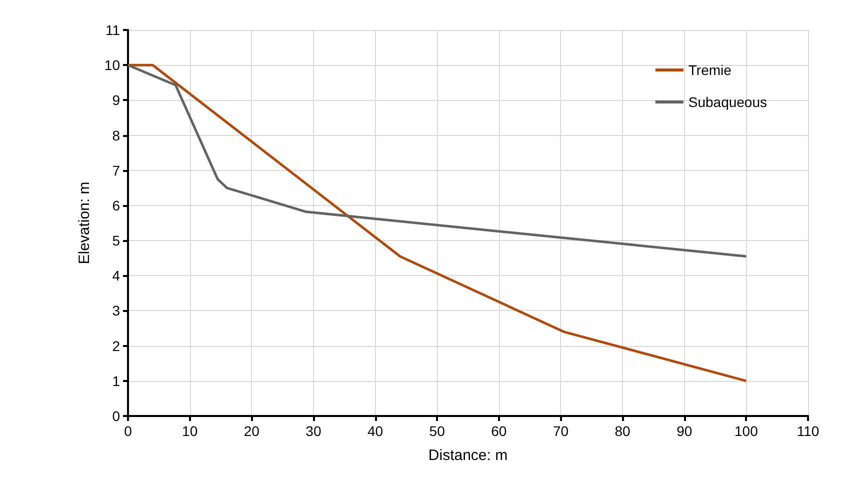  Describe the element at coordinates (112, 65) in the screenshot. I see `y-tick-label: 10` at that location.